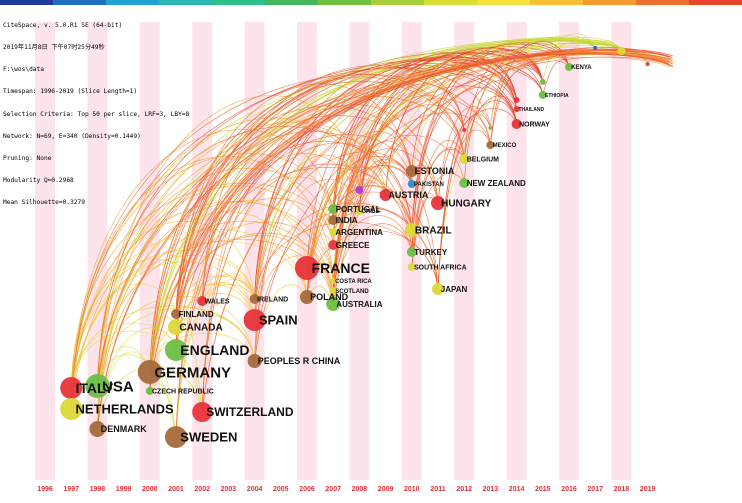 The image size is (742, 503). Describe the element at coordinates (569, 489) in the screenshot. I see `year-label: 2016` at that location.